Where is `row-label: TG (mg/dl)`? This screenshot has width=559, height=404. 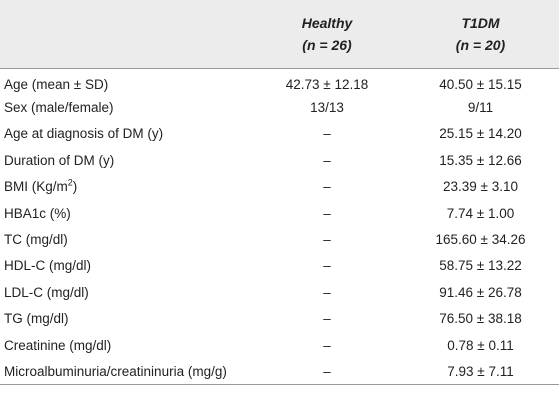 row-label: TG (mg/dl) is located at coordinates (36, 319).